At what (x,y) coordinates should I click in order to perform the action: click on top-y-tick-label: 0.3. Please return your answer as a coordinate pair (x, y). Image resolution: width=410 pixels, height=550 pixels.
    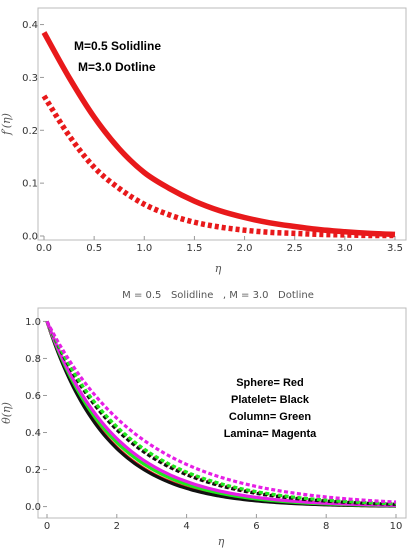
    Looking at the image, I should click on (30, 78).